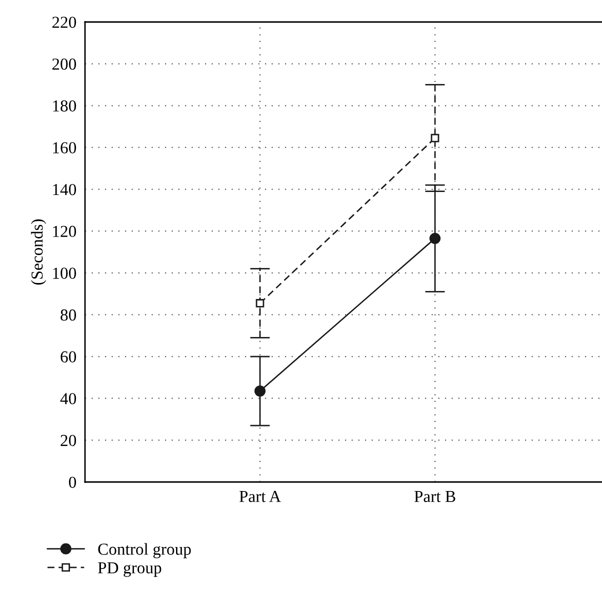 This screenshot has width=602, height=592. I want to click on x-tick-label: Part B, so click(435, 496).